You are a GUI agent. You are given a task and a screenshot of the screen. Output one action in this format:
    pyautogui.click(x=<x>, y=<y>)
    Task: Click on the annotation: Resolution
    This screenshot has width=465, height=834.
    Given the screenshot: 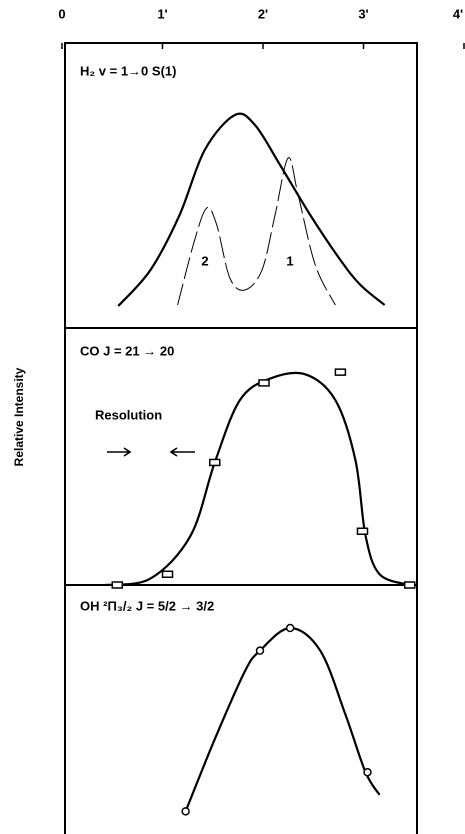 What is the action you would take?
    pyautogui.click(x=128, y=414)
    